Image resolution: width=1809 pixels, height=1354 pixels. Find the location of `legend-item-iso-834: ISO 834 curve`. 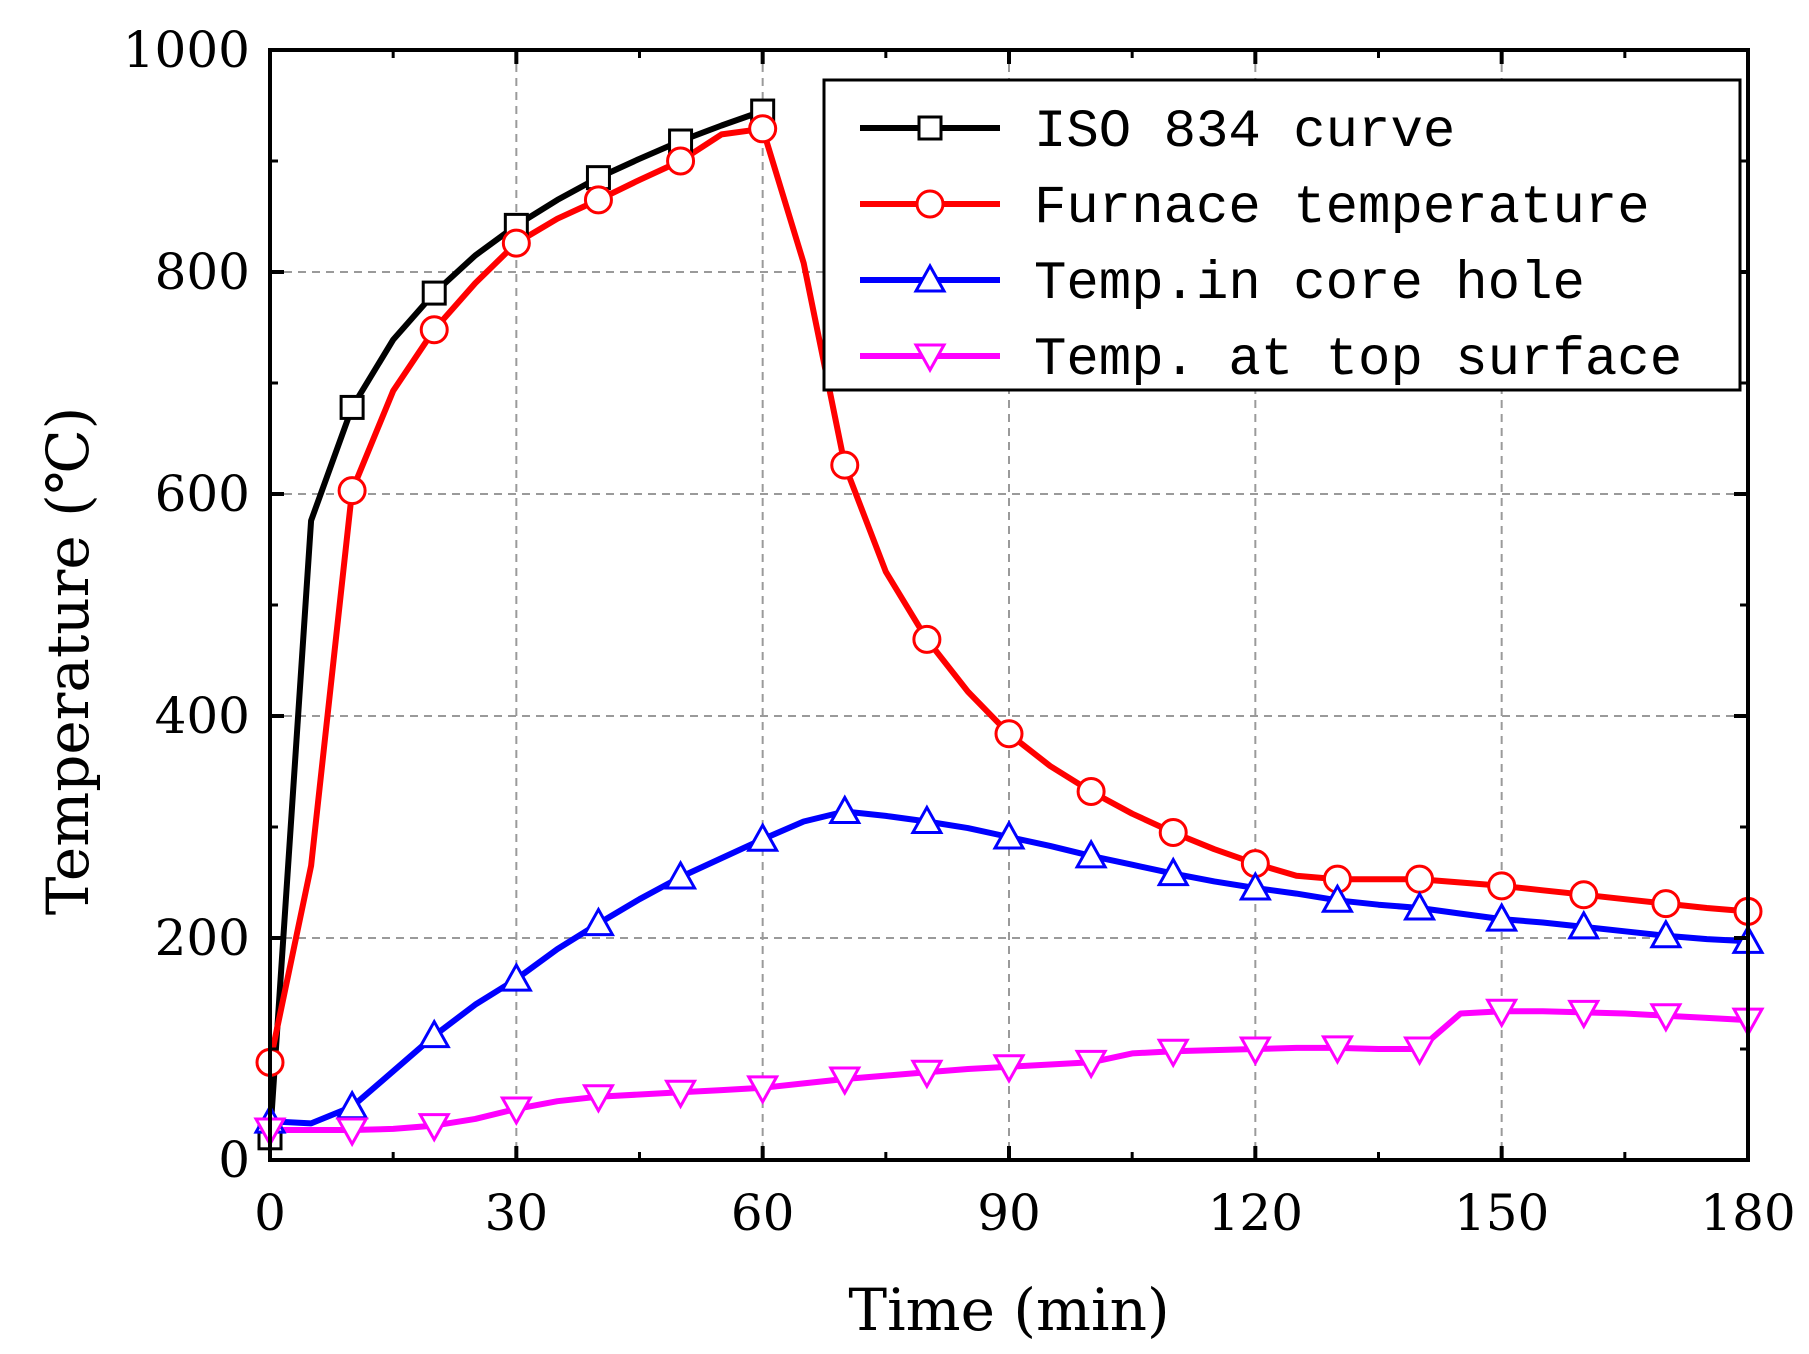

legend-item-iso-834: ISO 834 curve is located at coordinates (1157, 132).